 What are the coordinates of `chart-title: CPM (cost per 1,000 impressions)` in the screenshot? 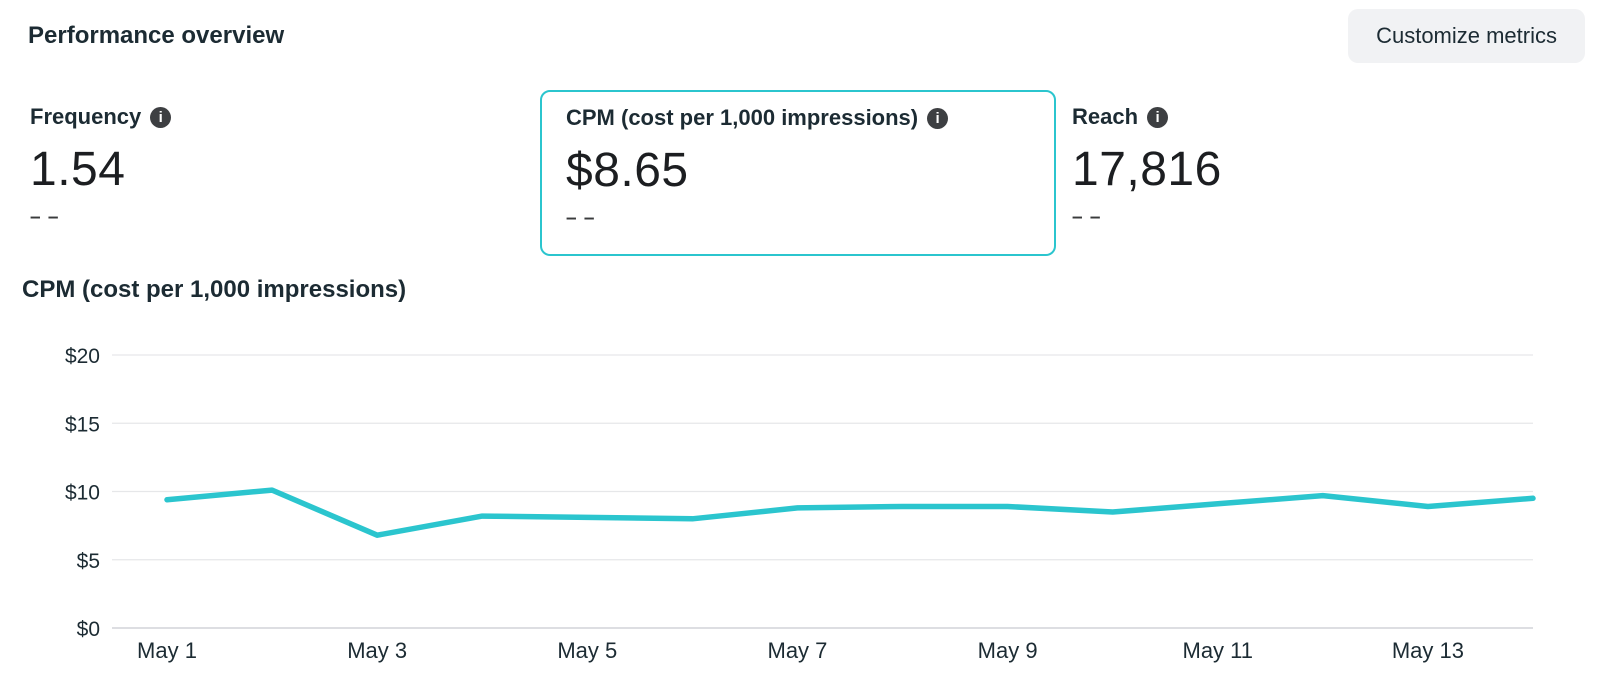 It's located at (214, 289).